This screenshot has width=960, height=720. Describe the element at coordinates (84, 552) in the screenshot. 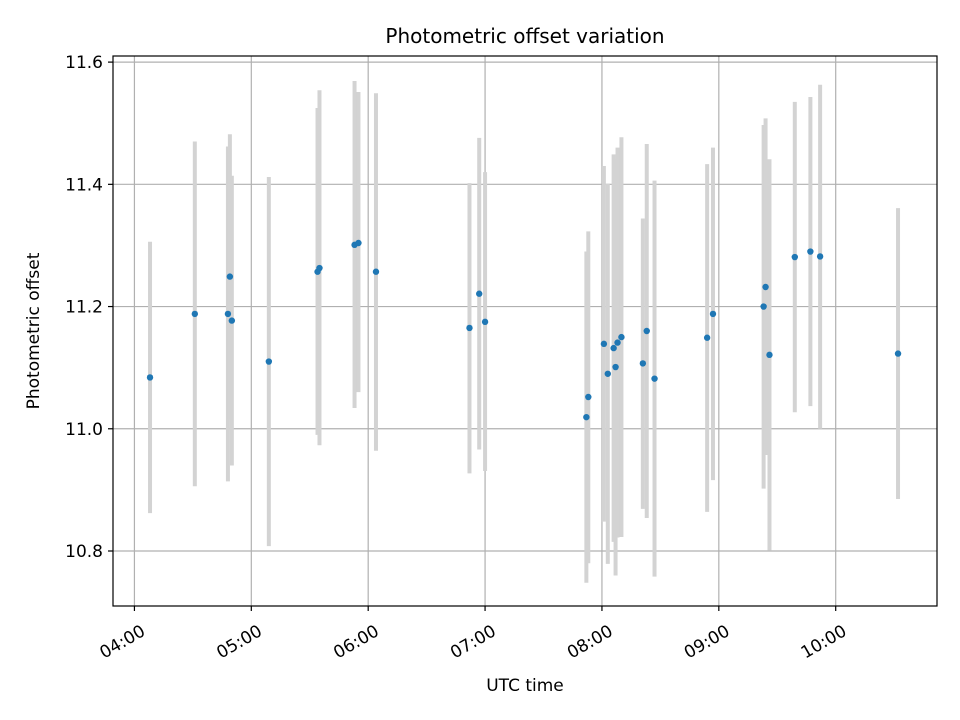

I see `y-tick-label: 10.8` at that location.